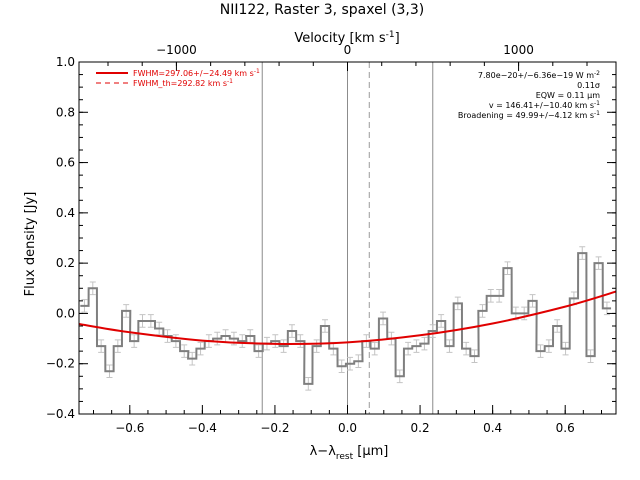 The height and width of the screenshot is (480, 640). I want to click on x-tick-label: 0.4, so click(492, 428).